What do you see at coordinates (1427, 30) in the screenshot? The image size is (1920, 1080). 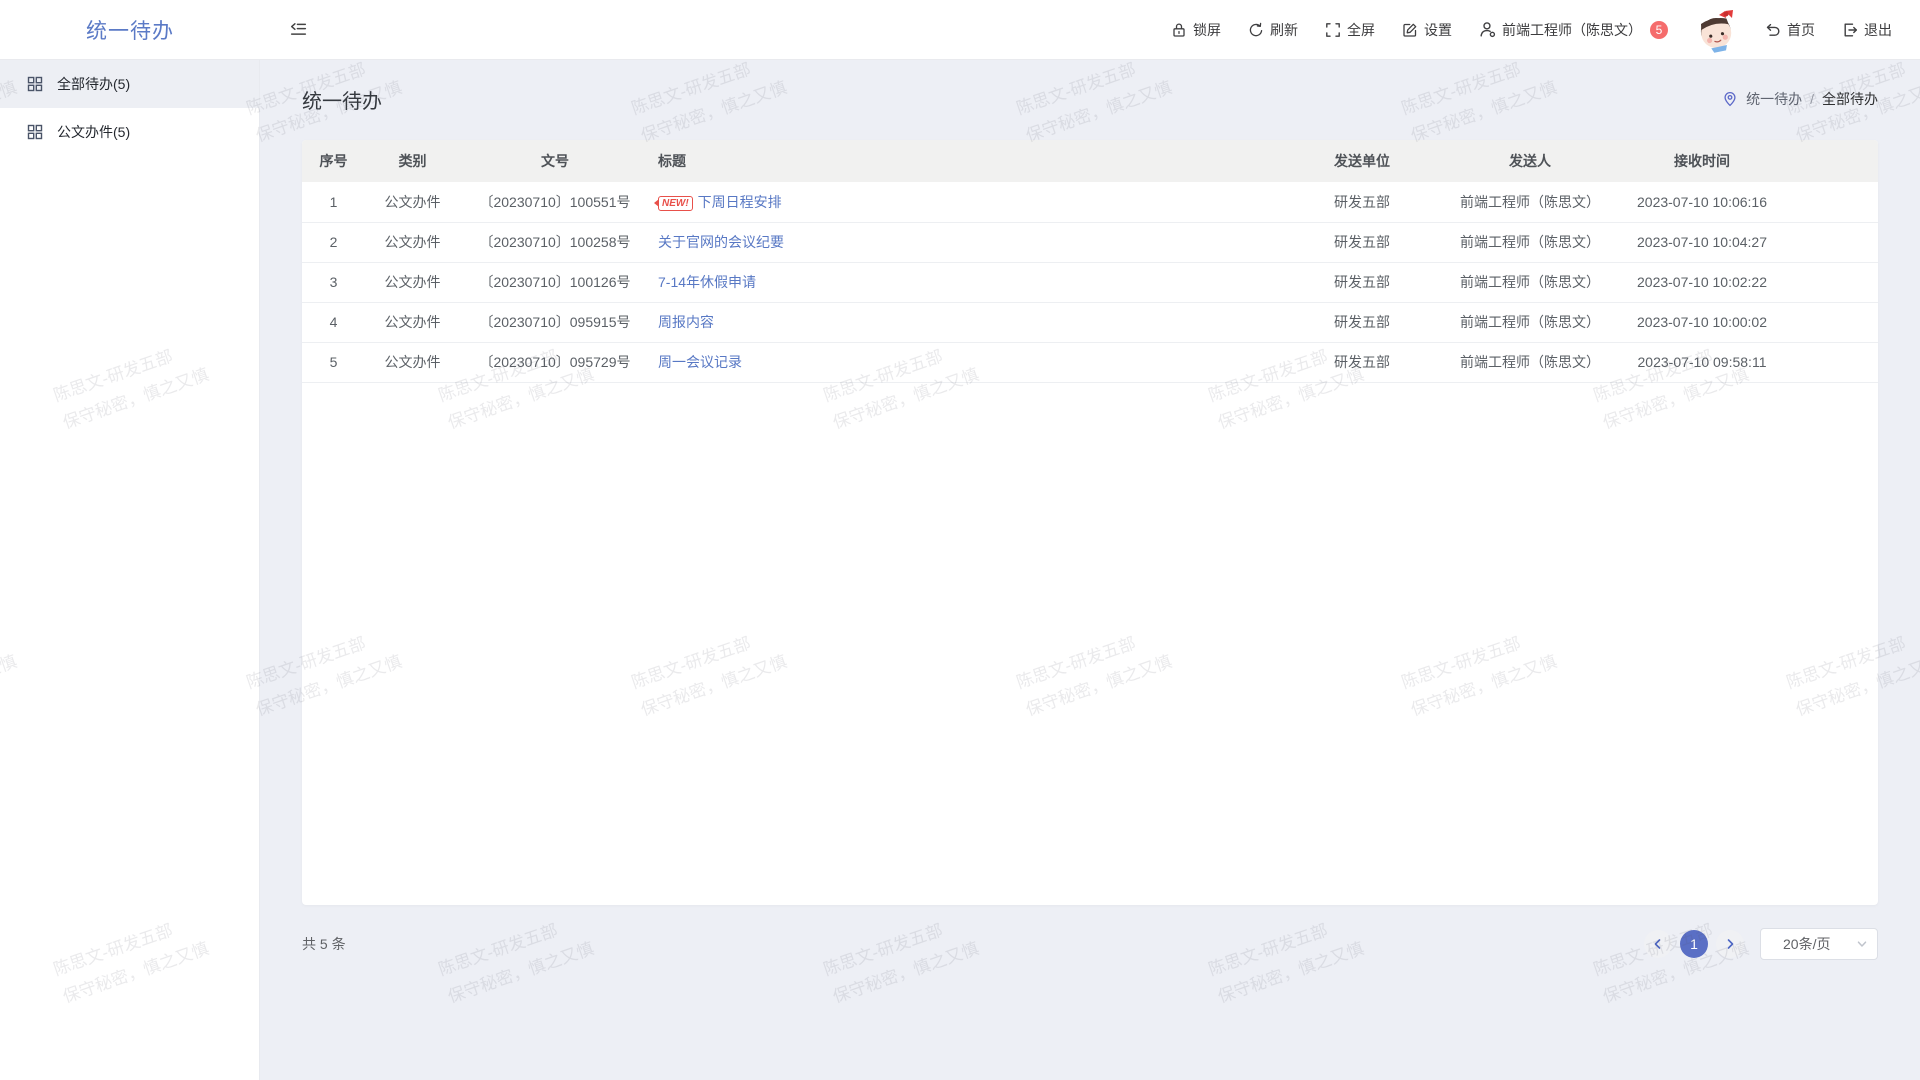 I see `settings-button: 设置` at bounding box center [1427, 30].